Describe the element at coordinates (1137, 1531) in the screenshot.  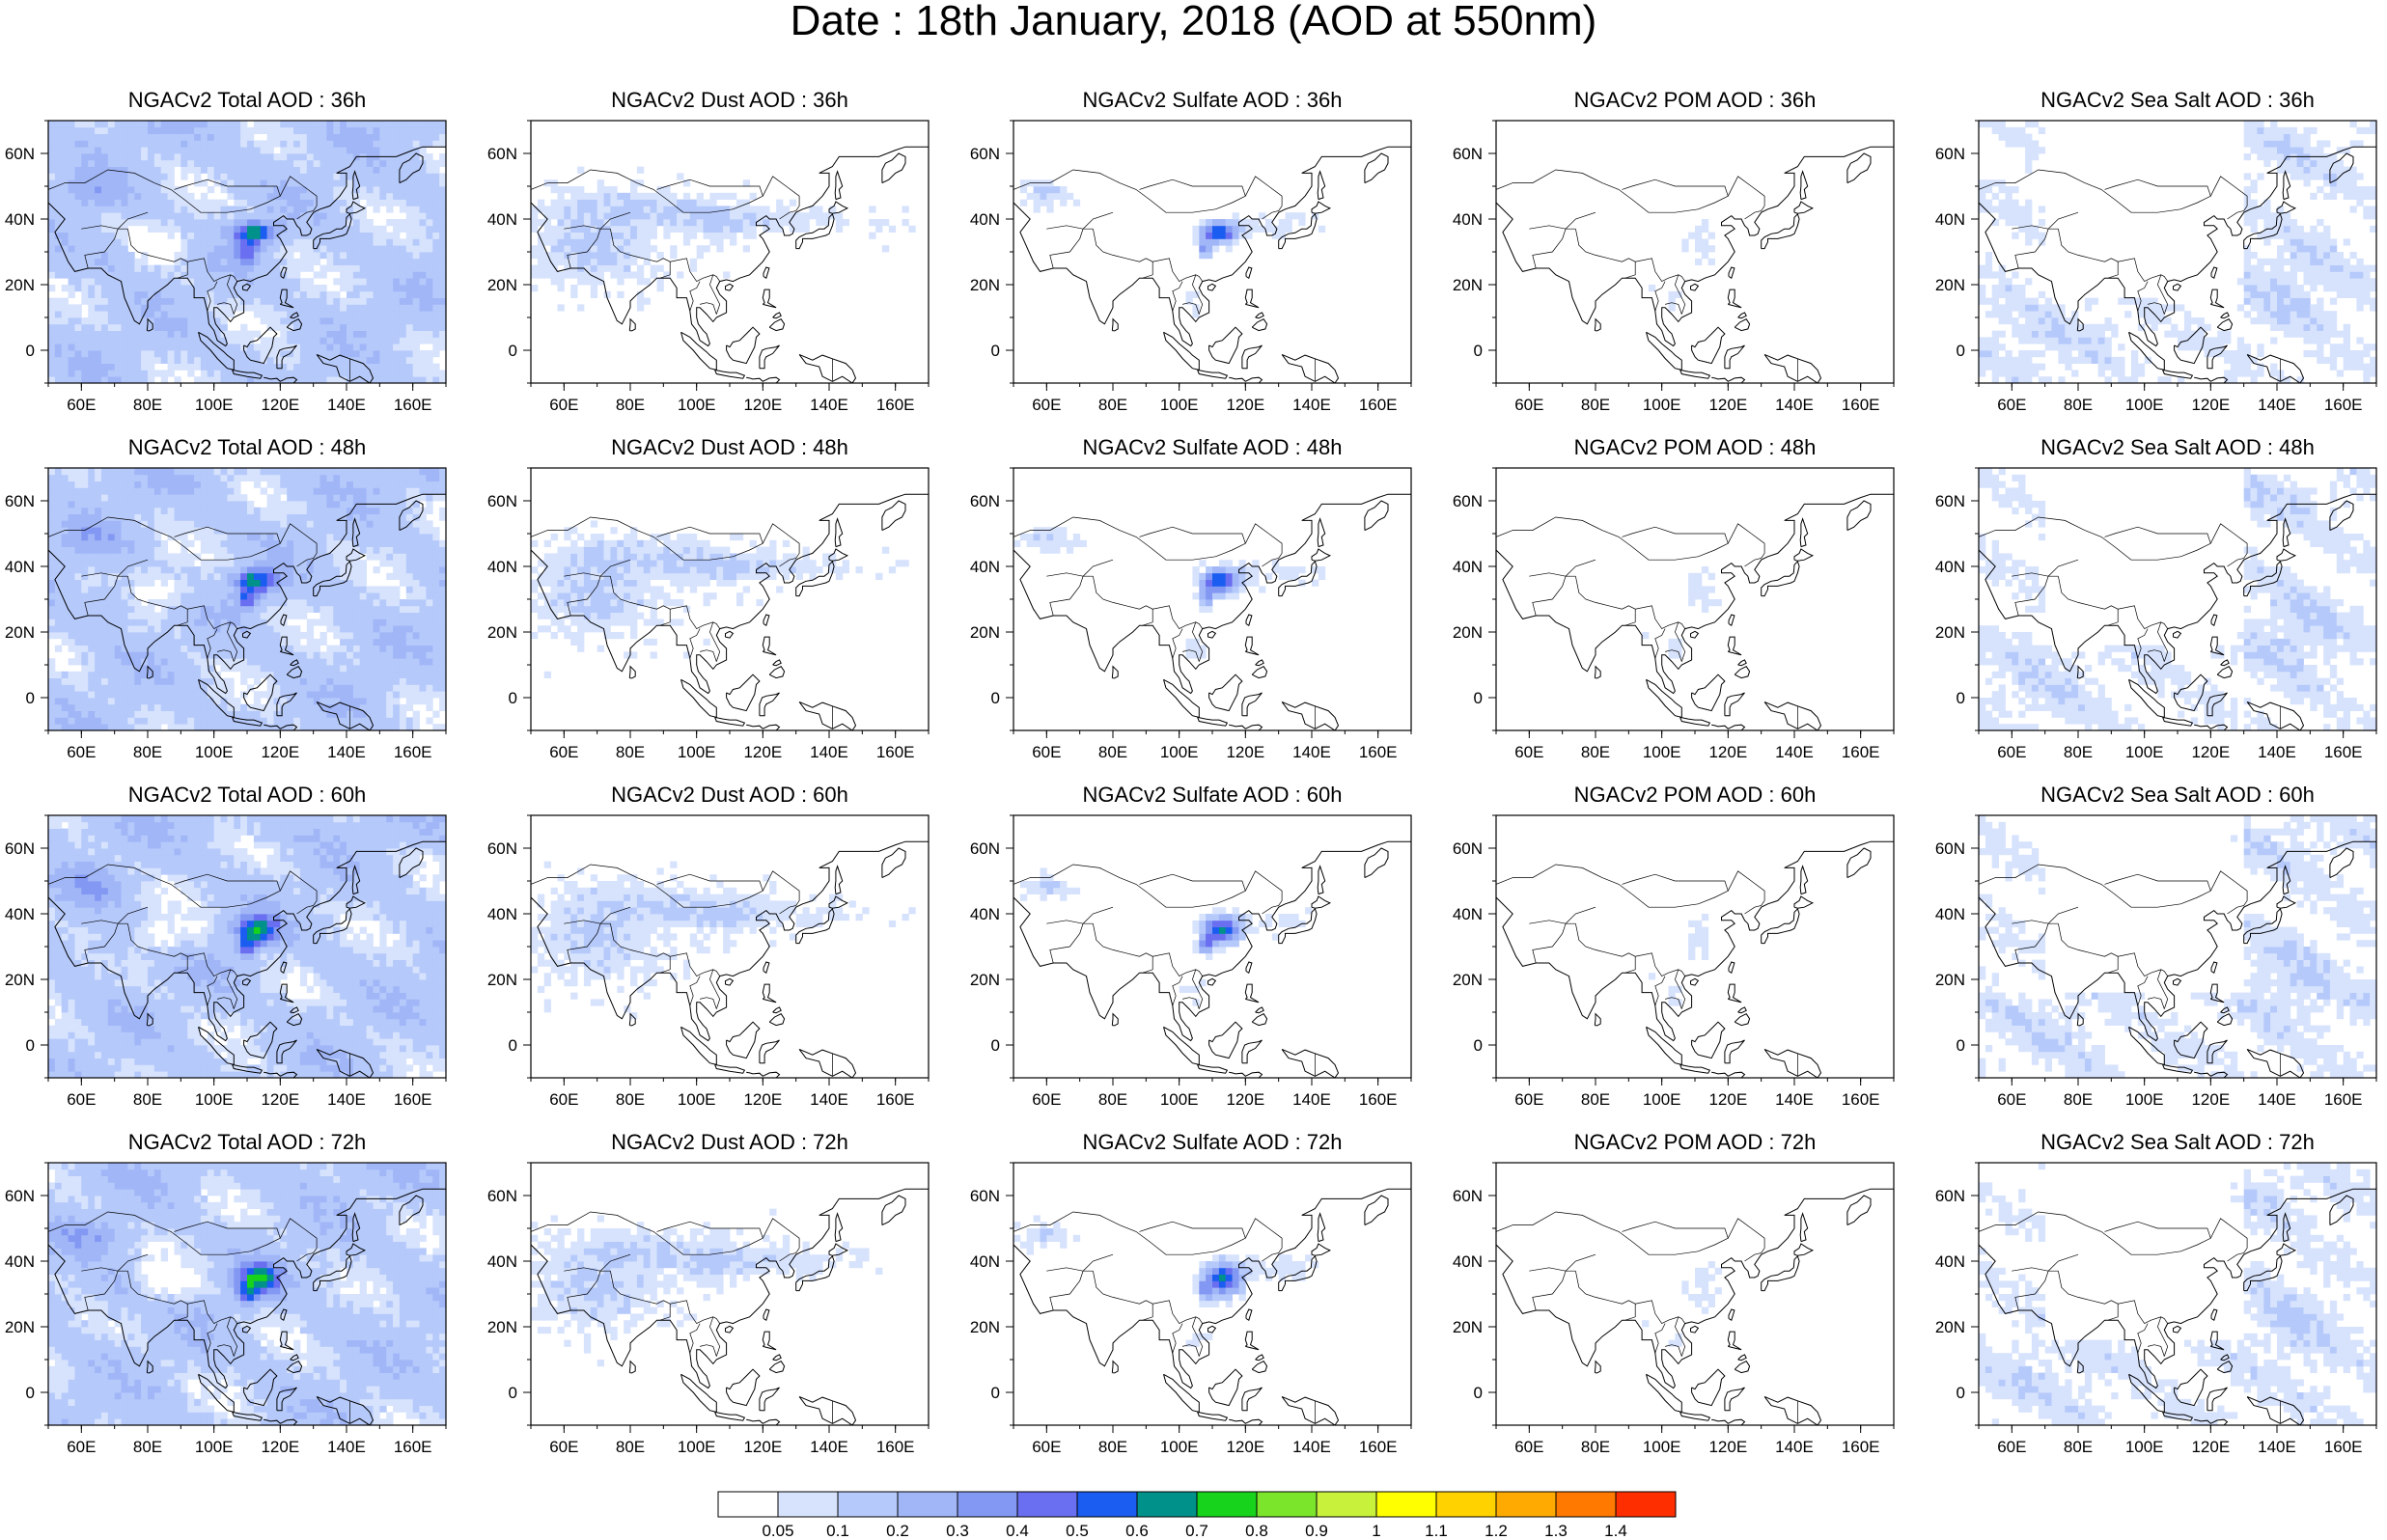
I see `colorbar-label: 0.6` at that location.